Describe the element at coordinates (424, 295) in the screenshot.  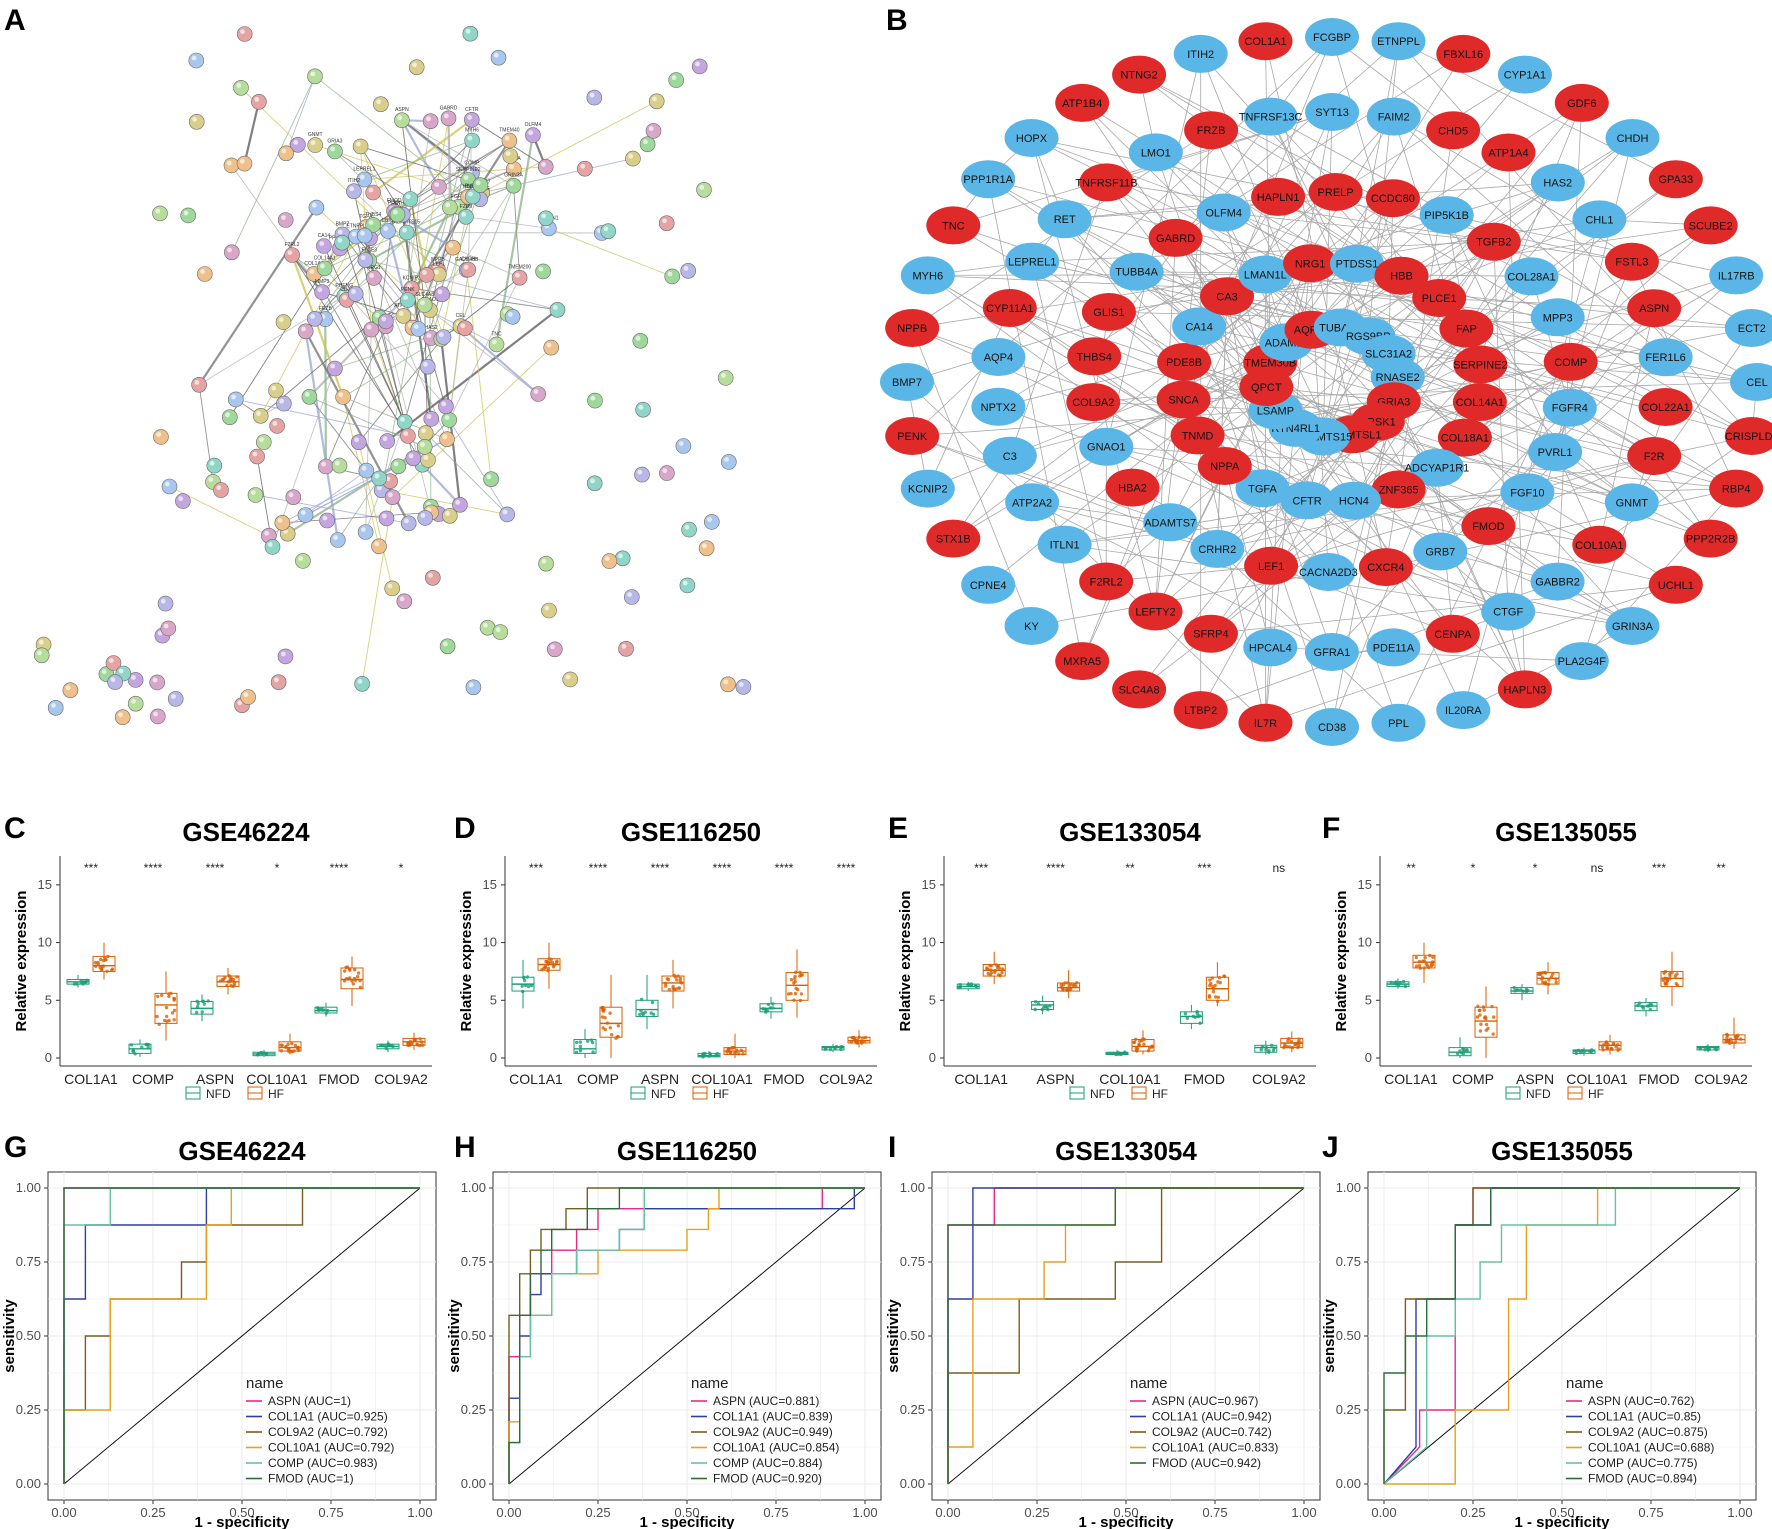
I see `svg-text: SLC4A8` at that location.